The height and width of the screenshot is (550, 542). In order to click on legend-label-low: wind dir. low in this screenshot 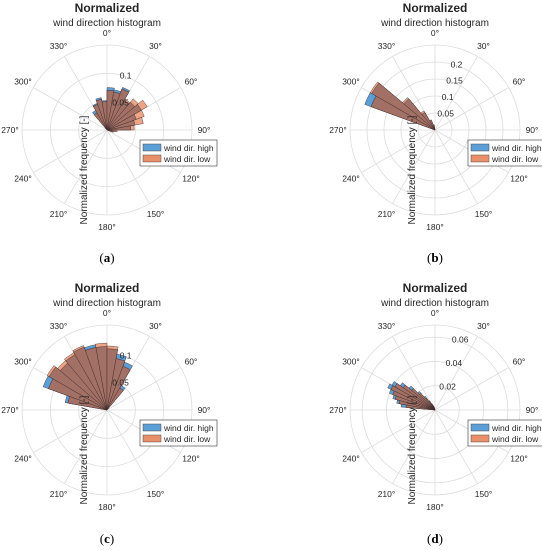, I will do `click(187, 439)`.